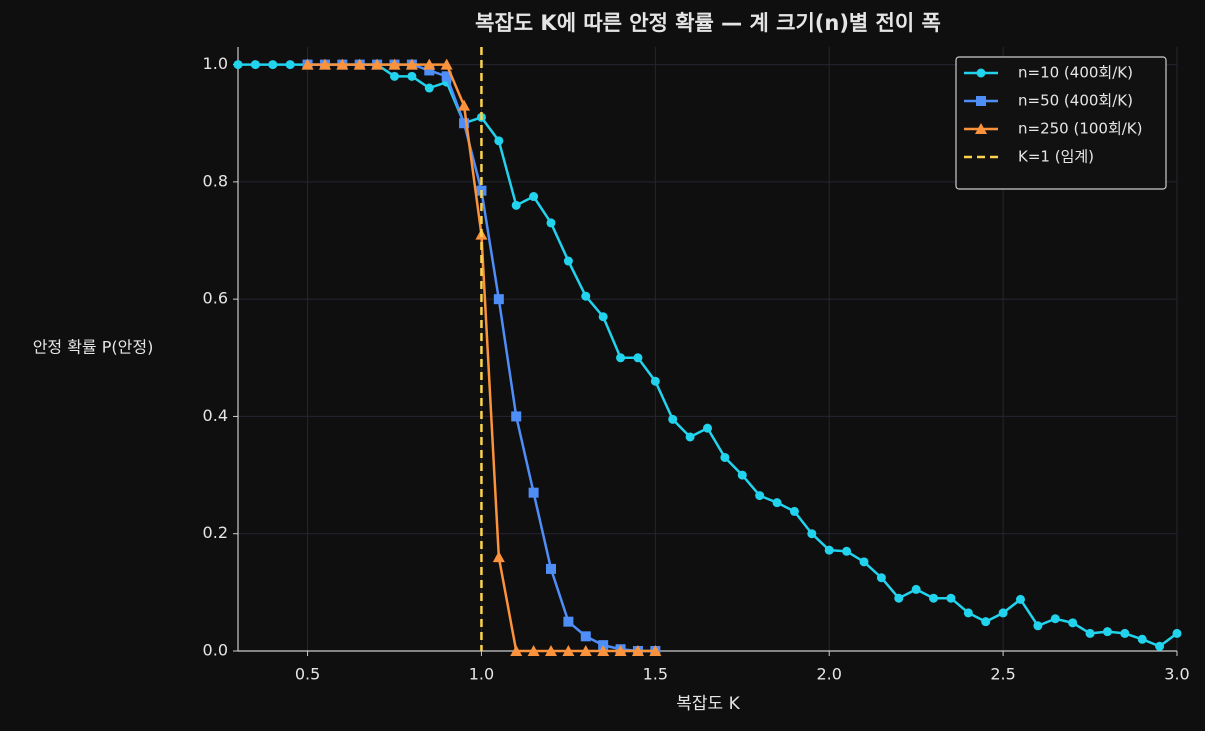 The height and width of the screenshot is (731, 1205). I want to click on legend-label: n=10 (400회/K), so click(1075, 73).